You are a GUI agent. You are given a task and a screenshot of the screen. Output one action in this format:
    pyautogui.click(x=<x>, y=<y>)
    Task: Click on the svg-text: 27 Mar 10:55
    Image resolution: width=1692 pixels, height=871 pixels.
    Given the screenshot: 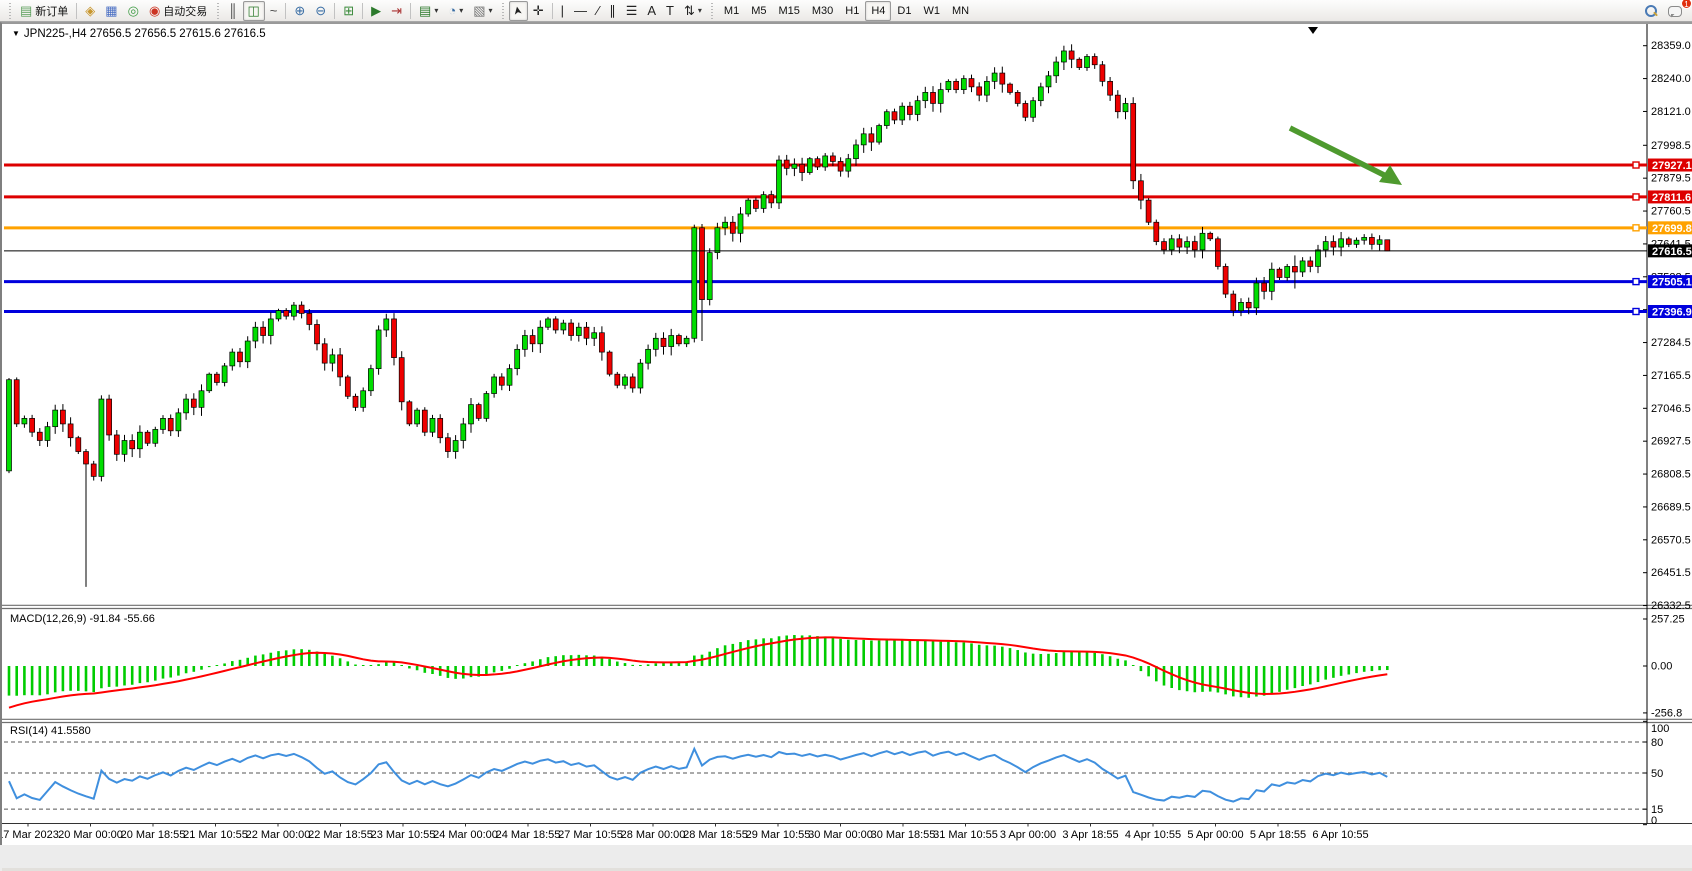 What is the action you would take?
    pyautogui.click(x=590, y=835)
    